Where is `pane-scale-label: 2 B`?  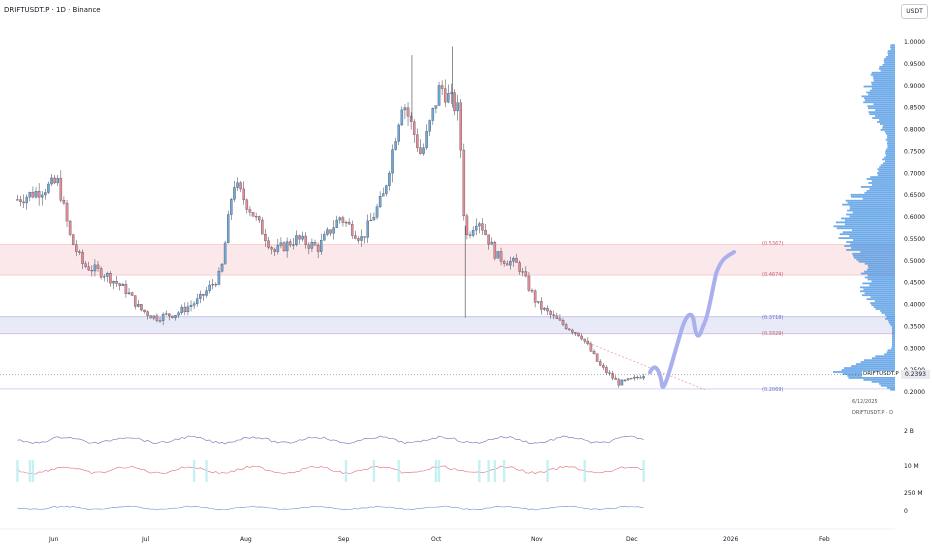
pane-scale-label: 2 B is located at coordinates (909, 431).